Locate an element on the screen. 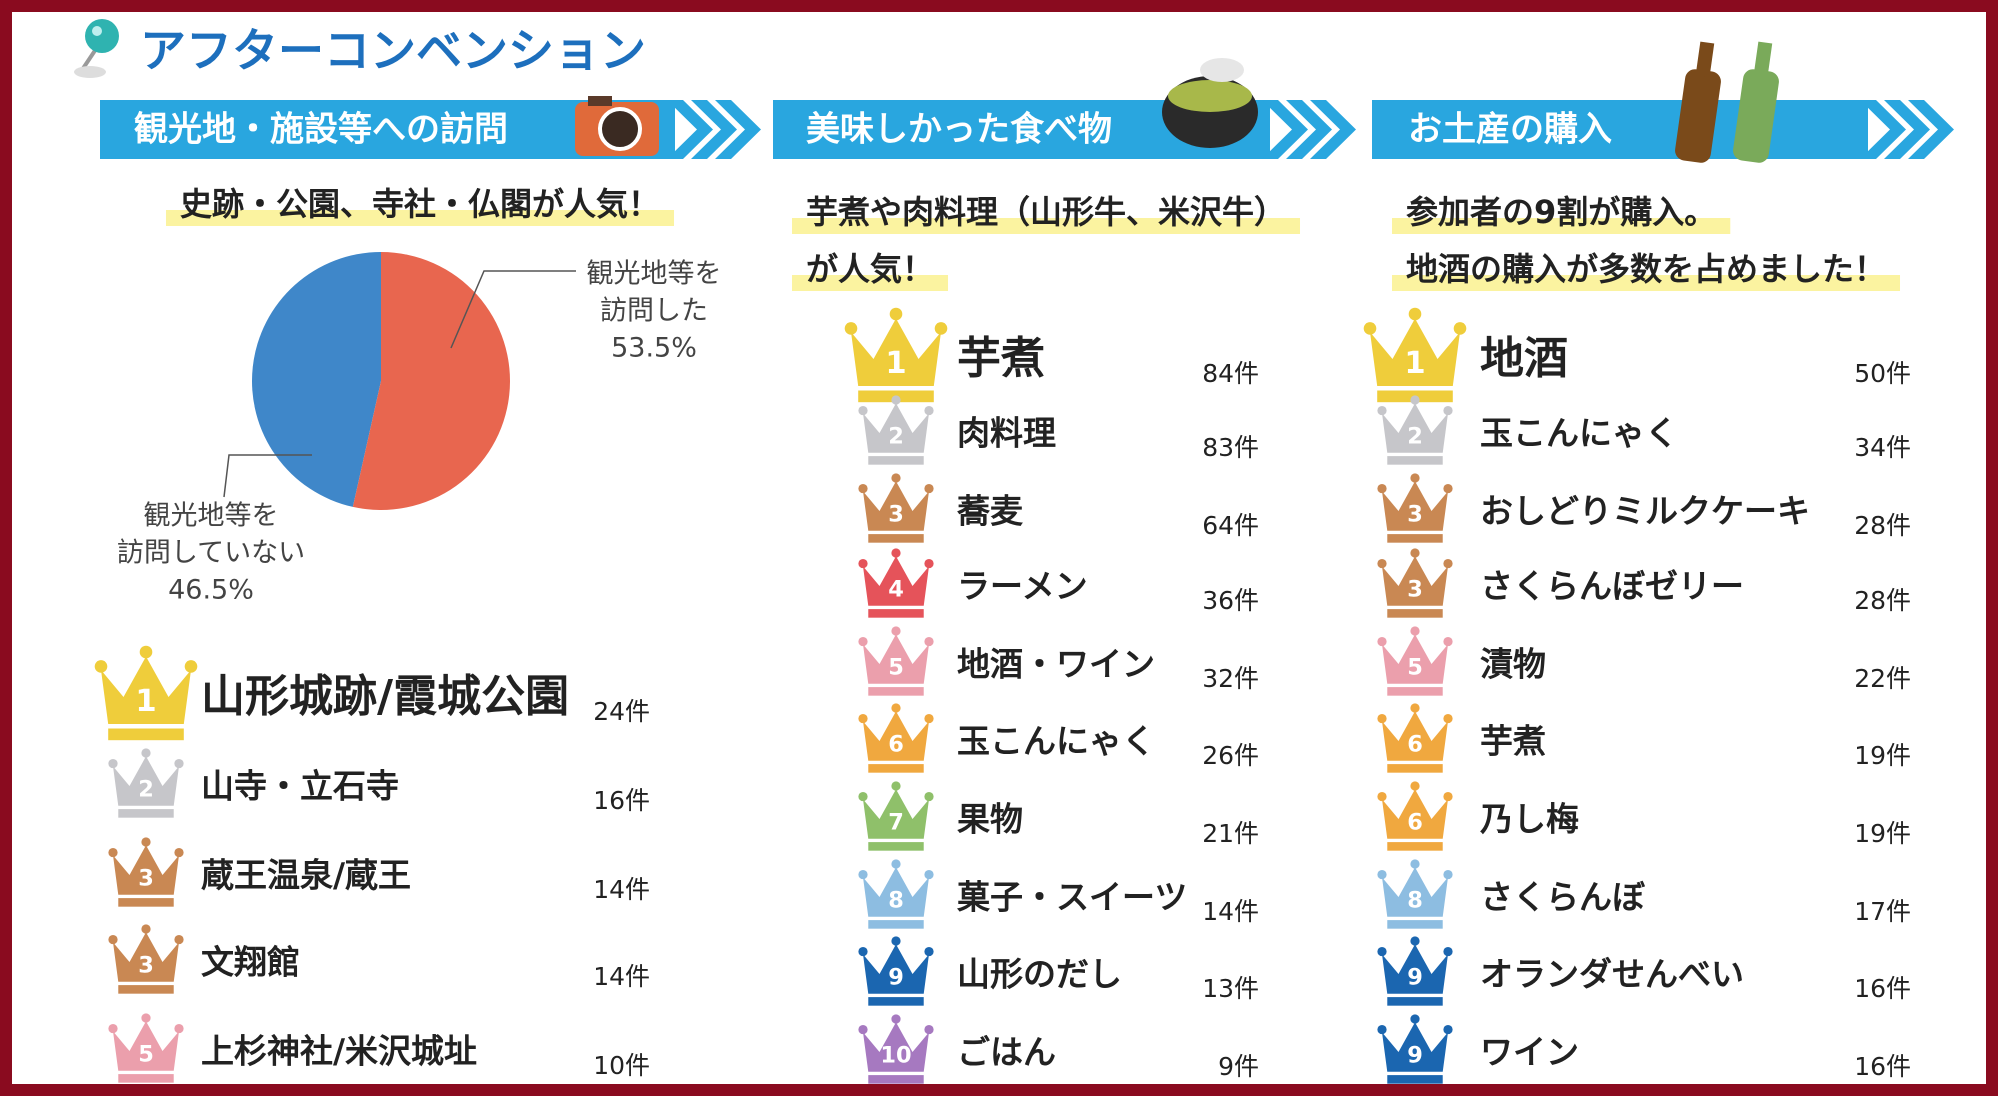 This screenshot has height=1096, width=1998. section-banner is located at coordinates (1620, 129).